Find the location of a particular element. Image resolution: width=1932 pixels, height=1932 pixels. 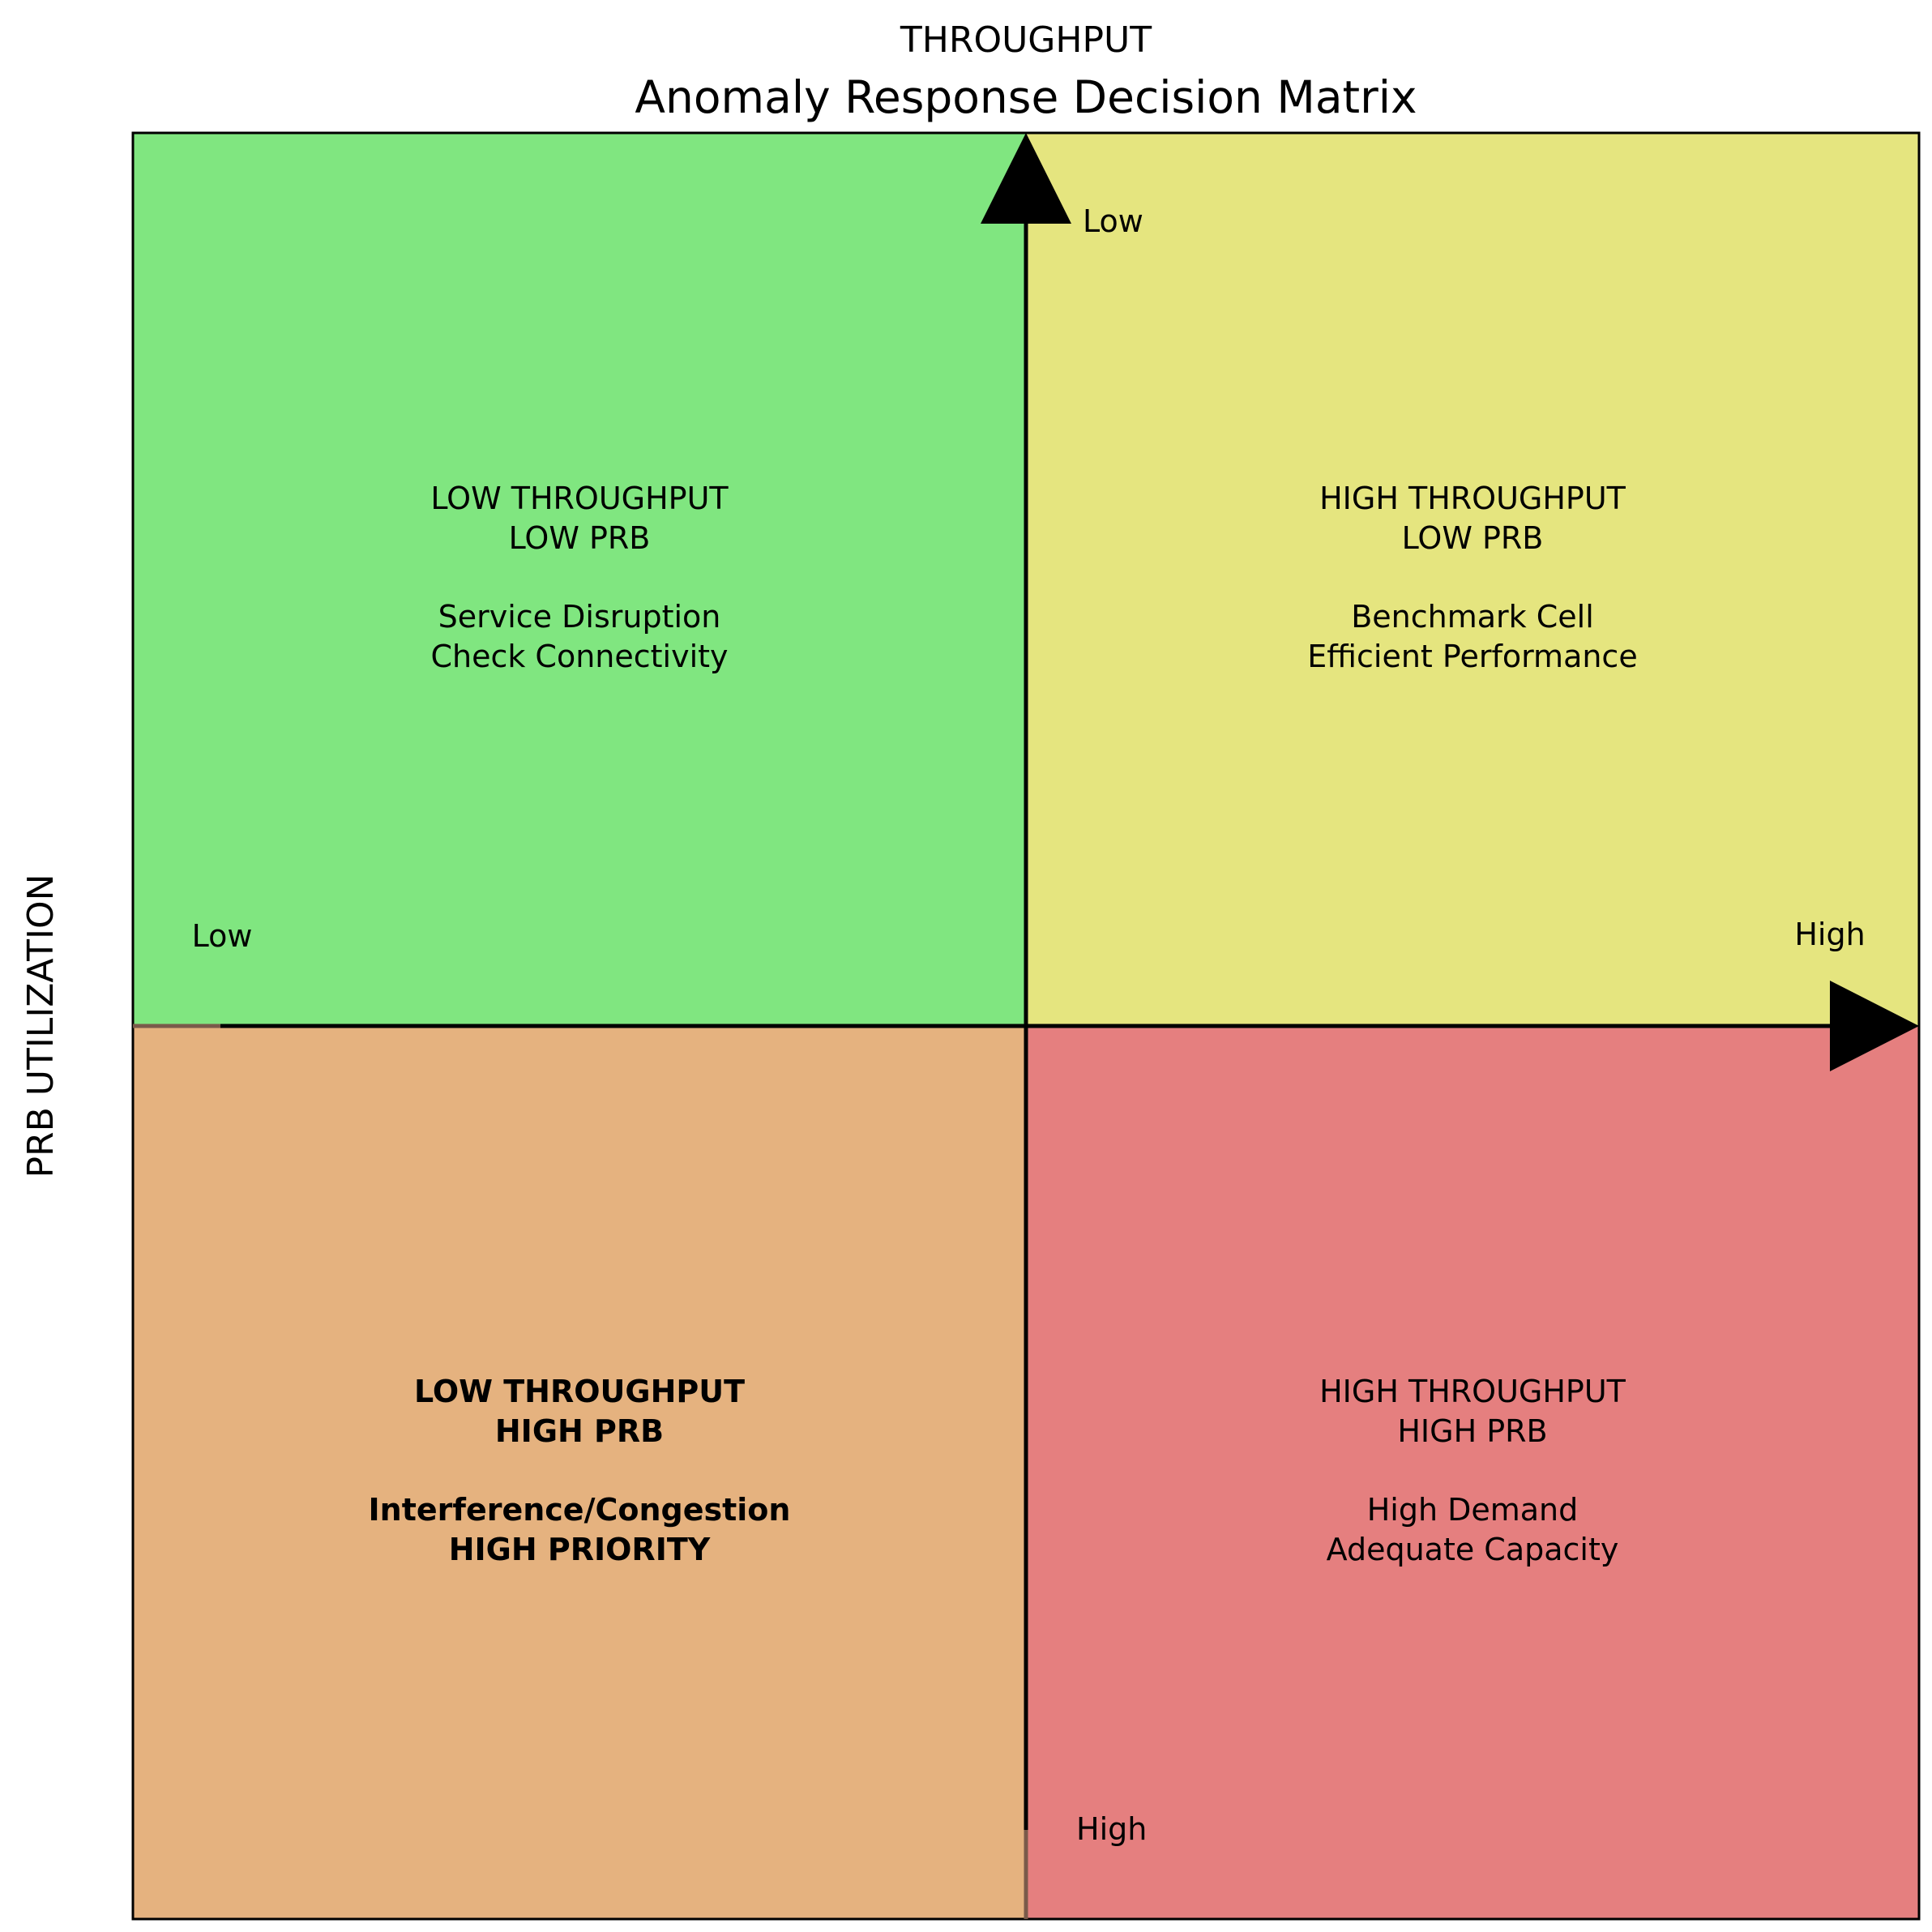

diagram-title: Anomaly Response Decision Matrix is located at coordinates (1026, 97).